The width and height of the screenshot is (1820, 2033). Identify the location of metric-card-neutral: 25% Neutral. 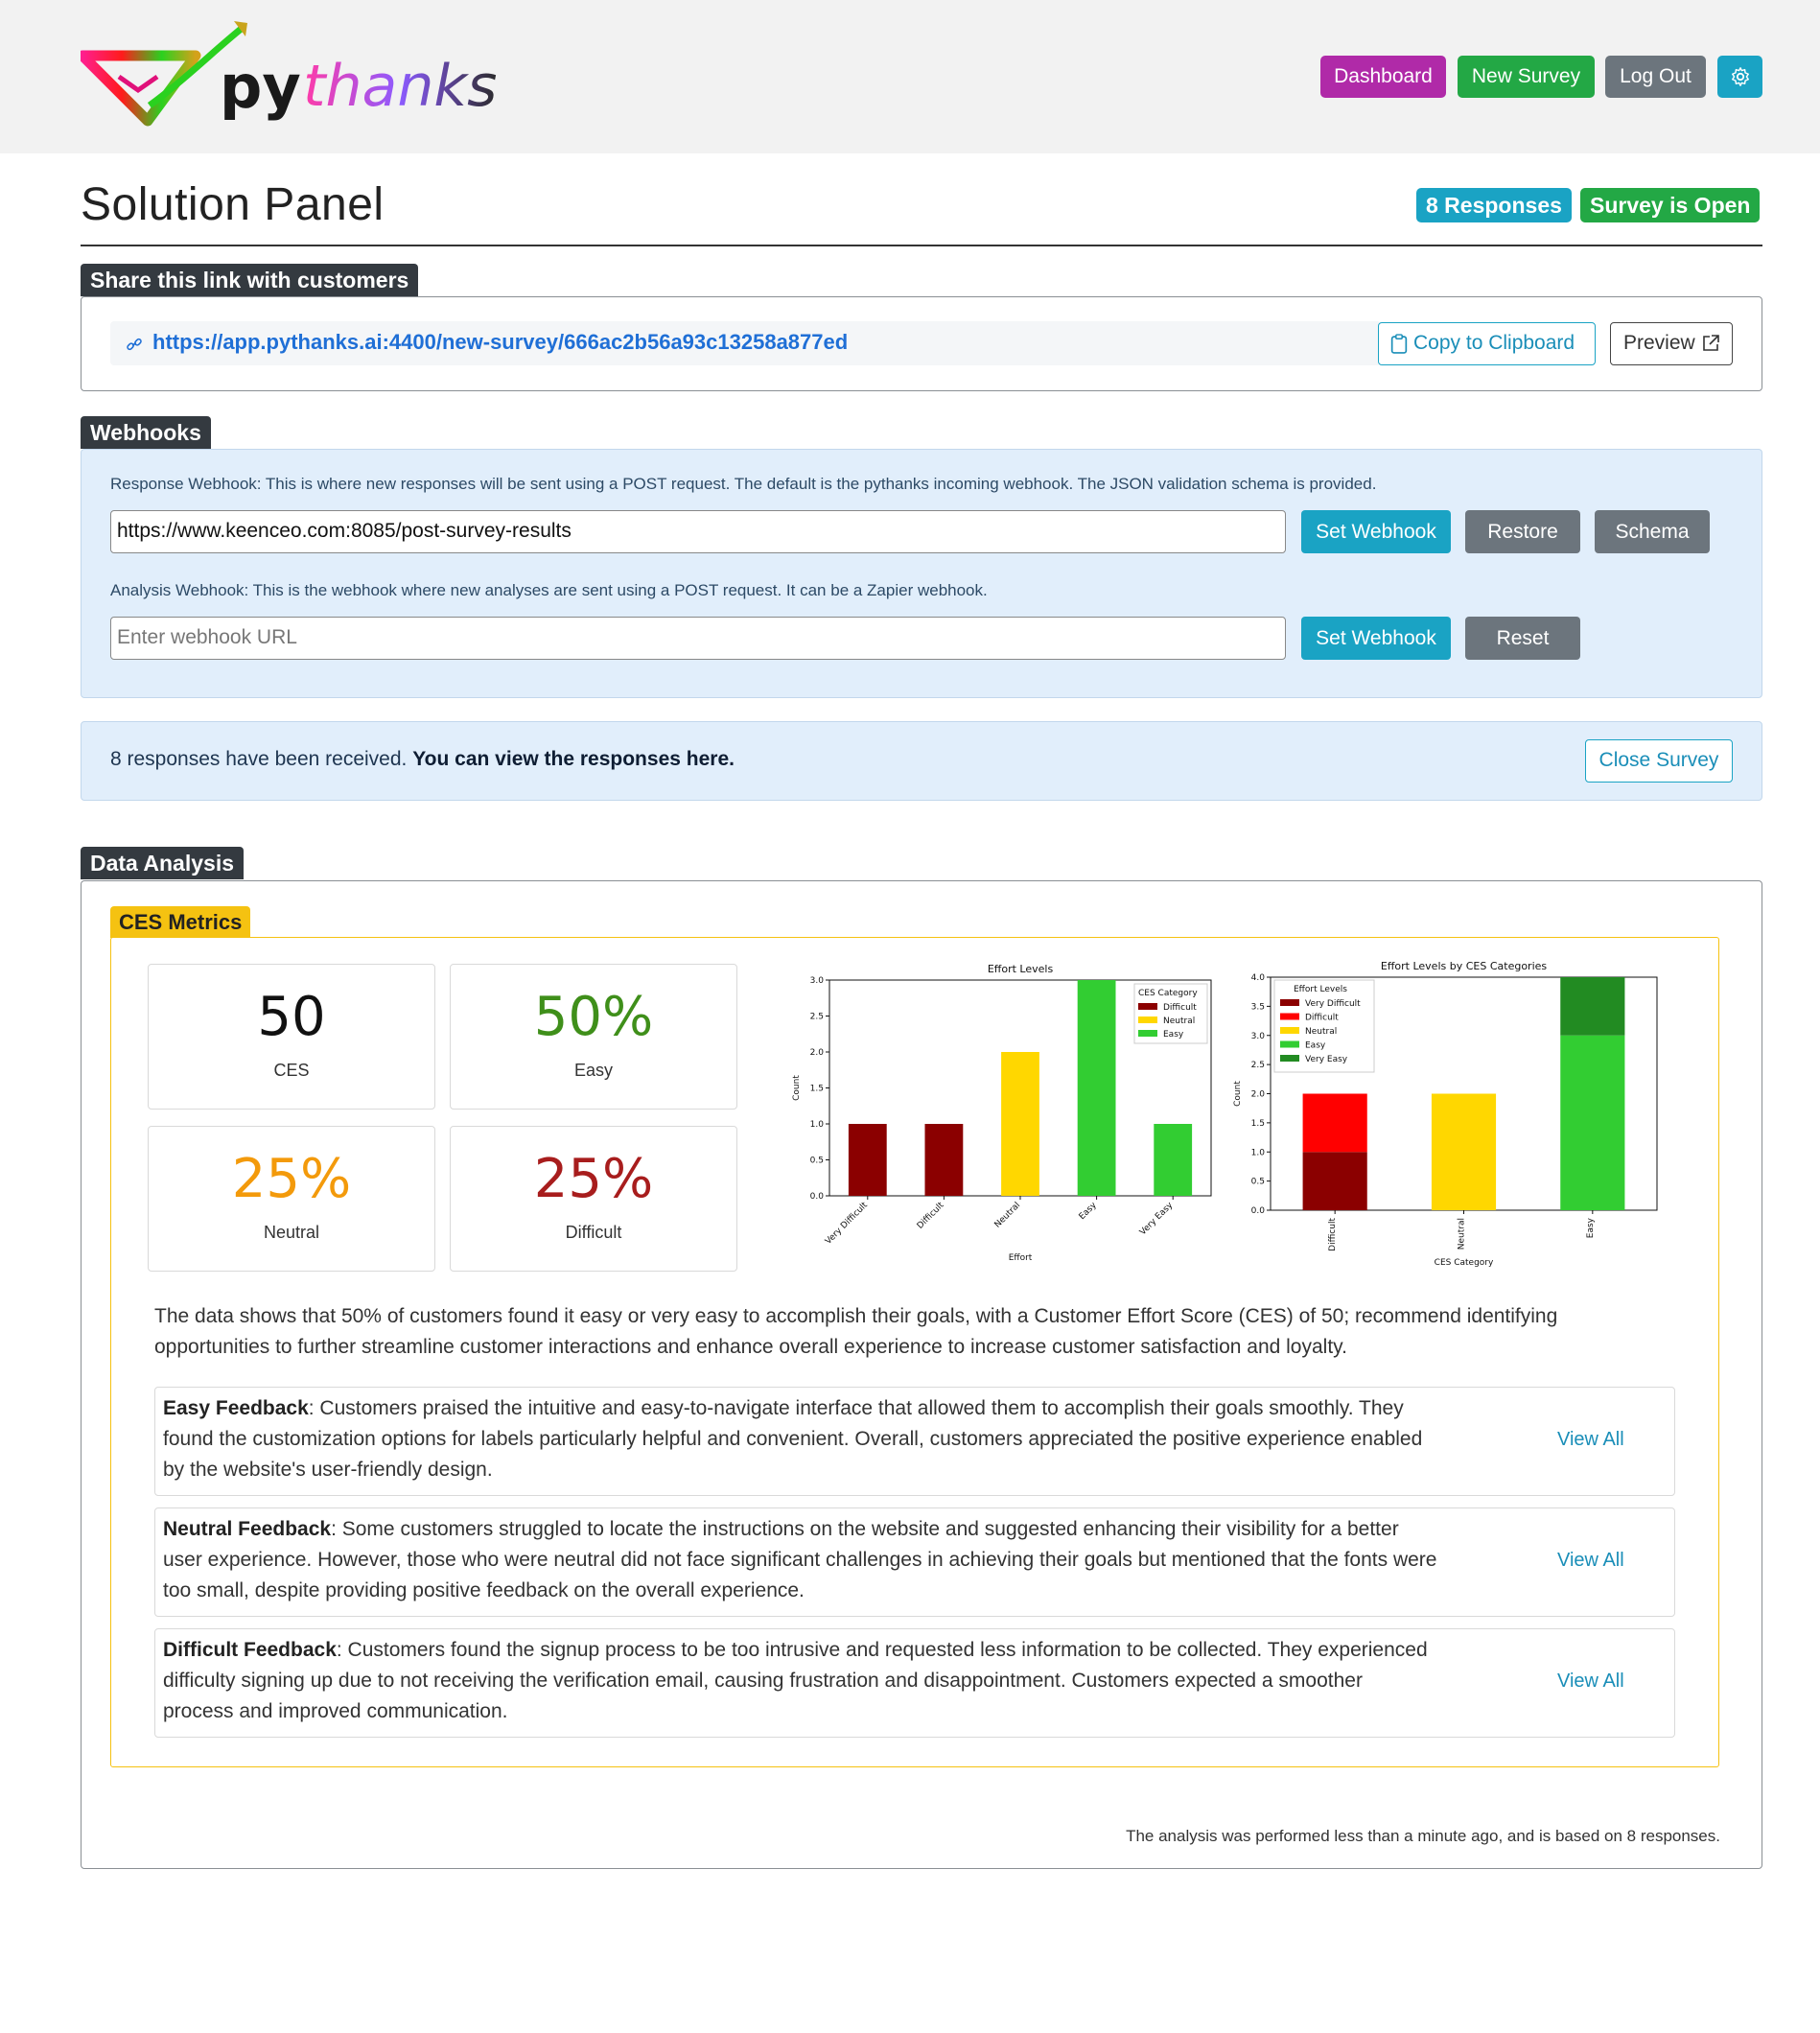
(292, 1199).